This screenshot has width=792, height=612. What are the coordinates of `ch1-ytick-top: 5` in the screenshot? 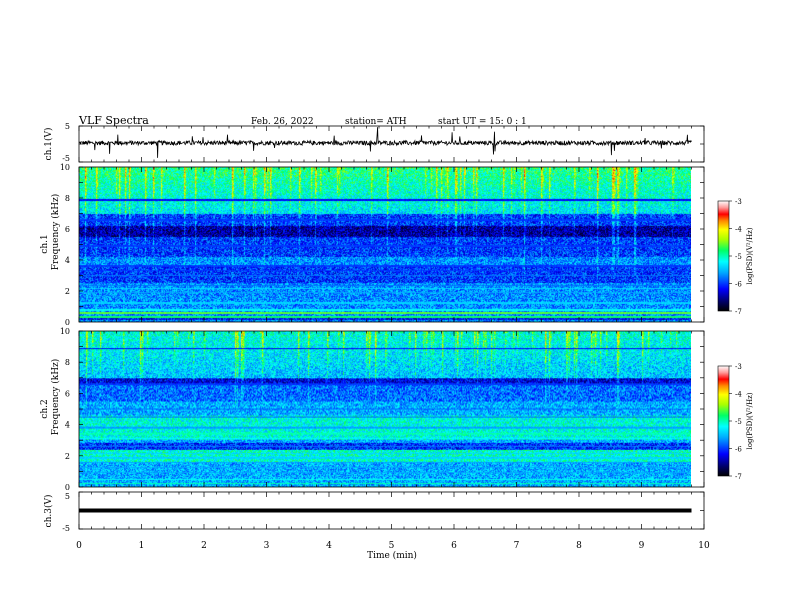 It's located at (67, 126).